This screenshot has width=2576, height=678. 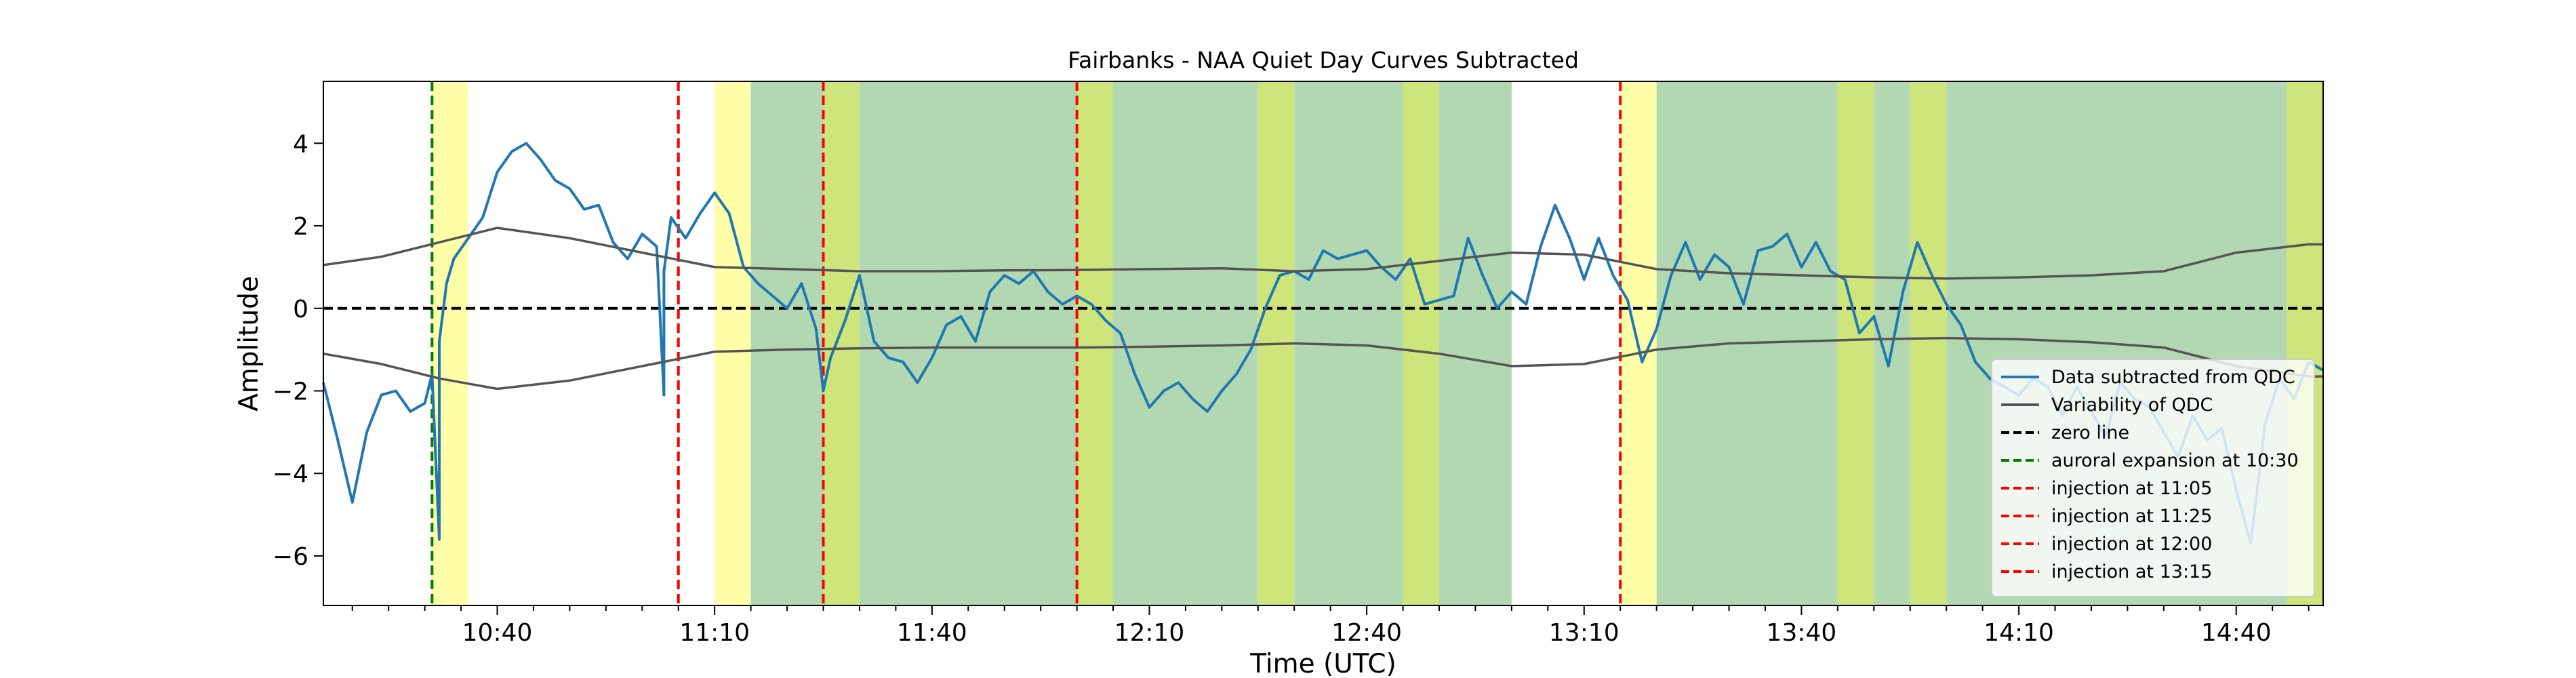 I want to click on y-tick-label-1: −4, so click(x=290, y=474).